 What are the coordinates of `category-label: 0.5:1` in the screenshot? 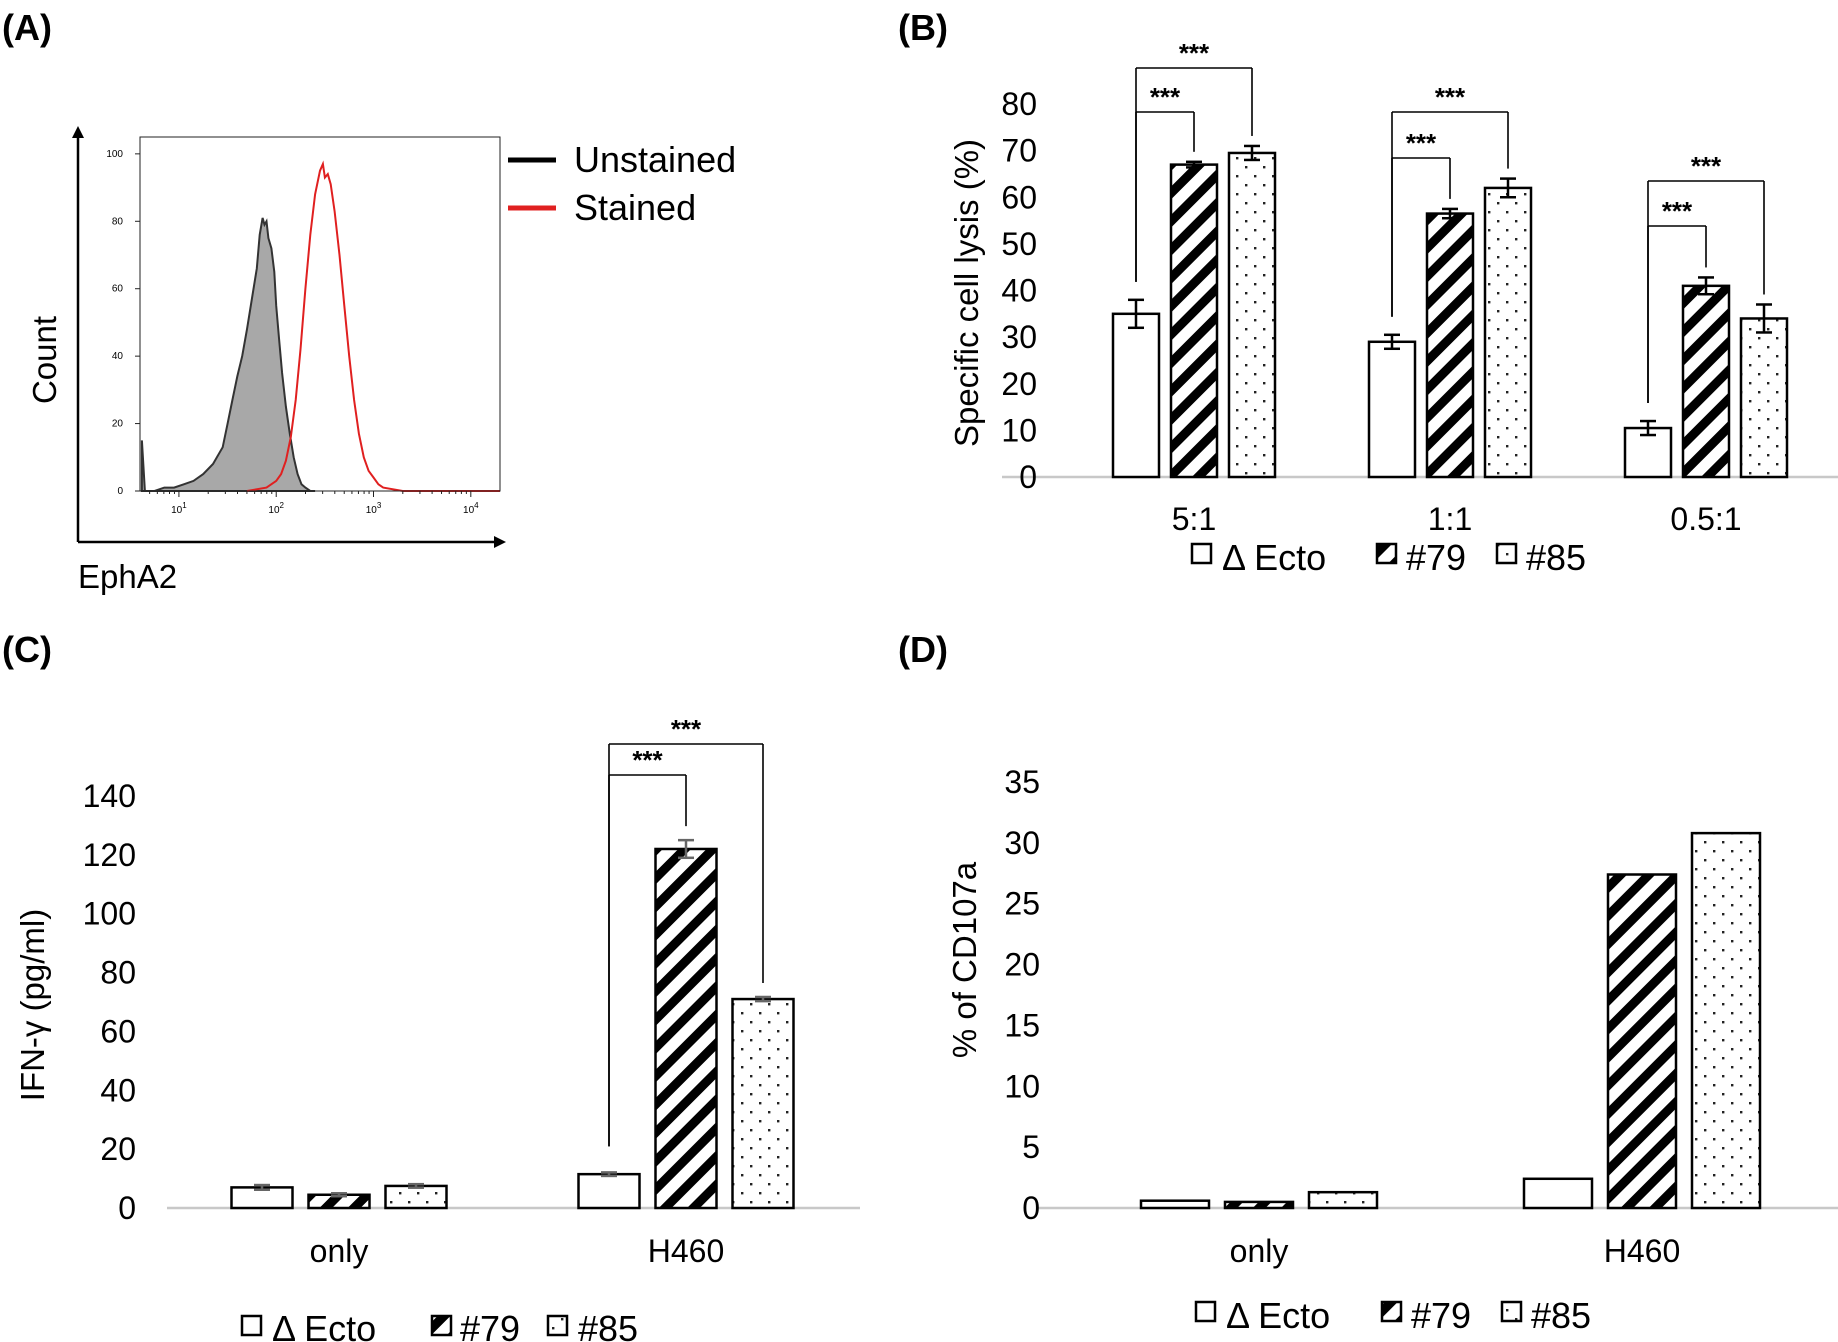 It's located at (1705, 519).